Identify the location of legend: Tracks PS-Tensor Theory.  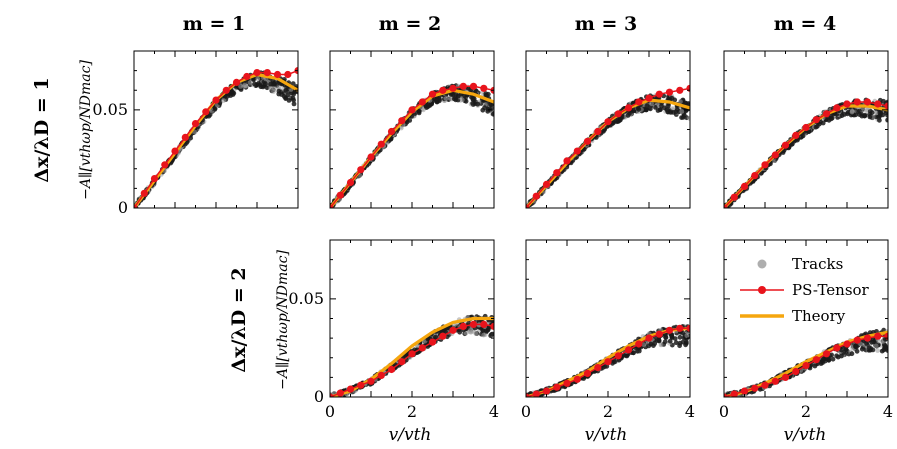
(805, 290).